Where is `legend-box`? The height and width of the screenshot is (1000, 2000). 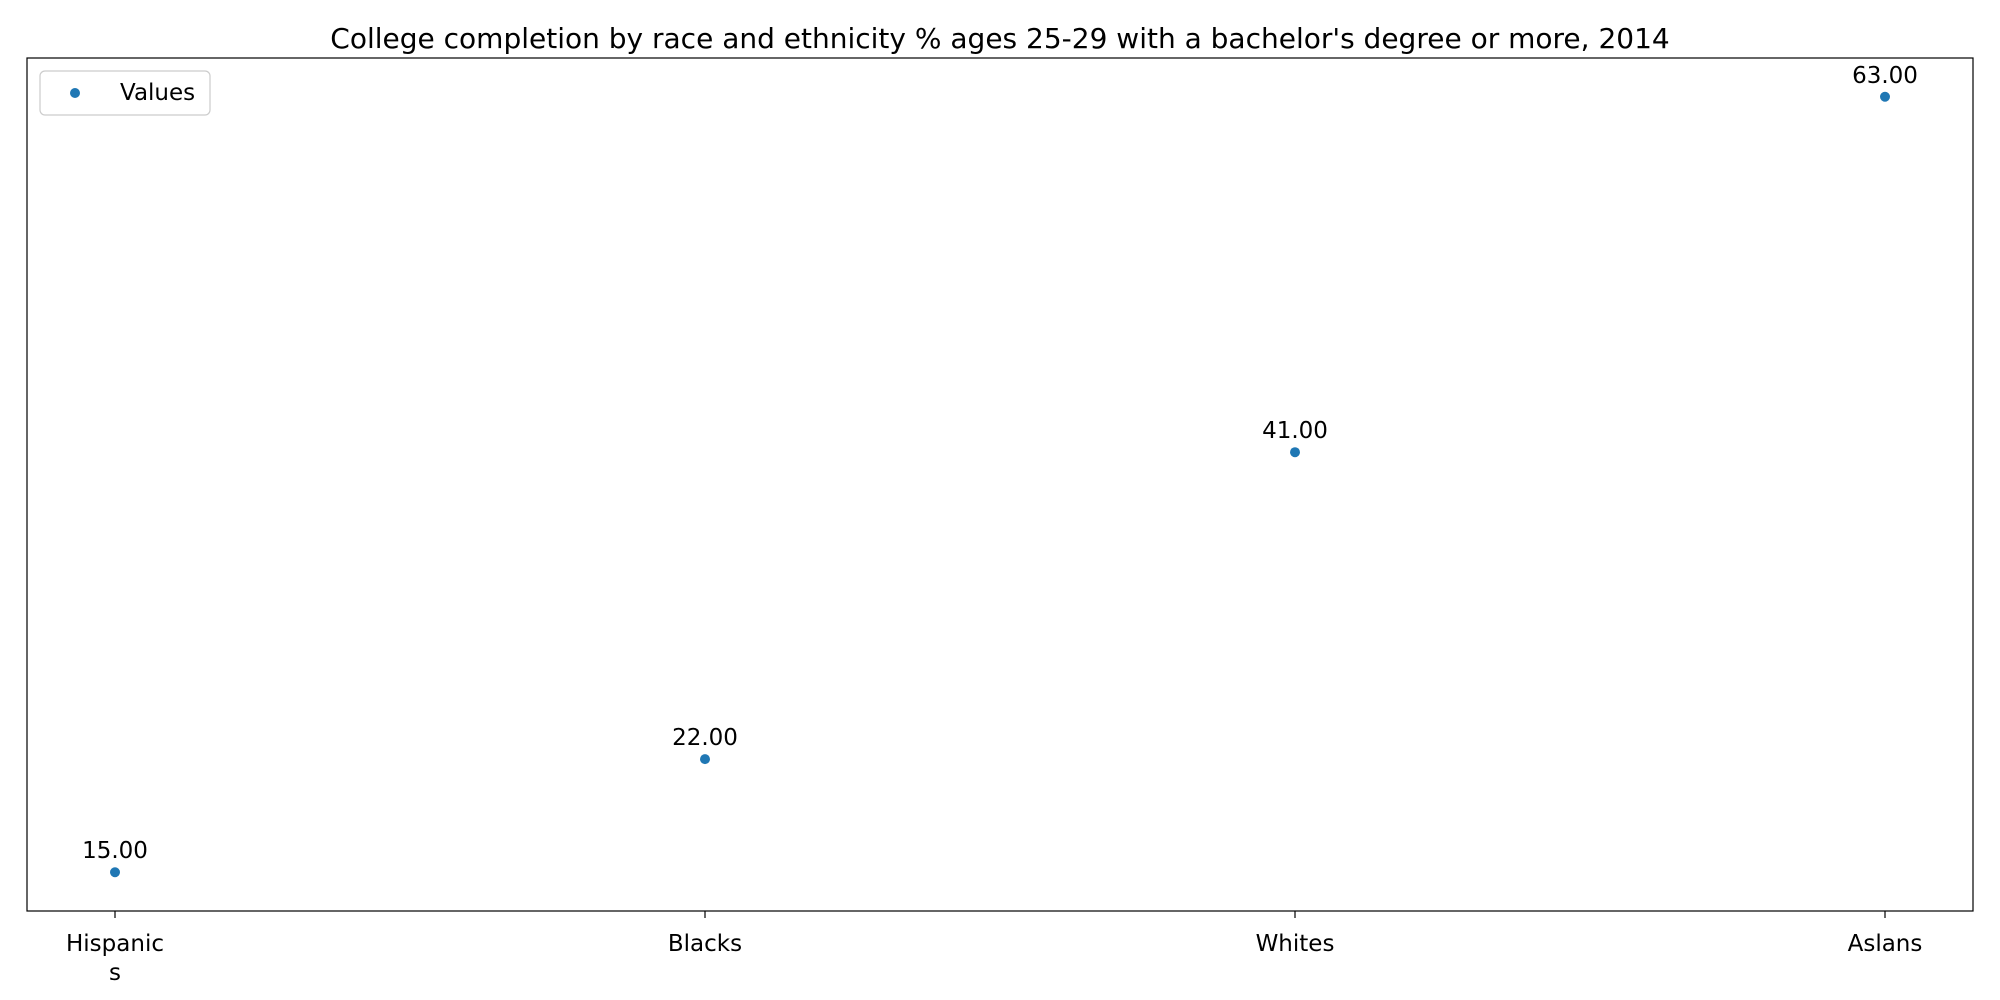 legend-box is located at coordinates (125, 93).